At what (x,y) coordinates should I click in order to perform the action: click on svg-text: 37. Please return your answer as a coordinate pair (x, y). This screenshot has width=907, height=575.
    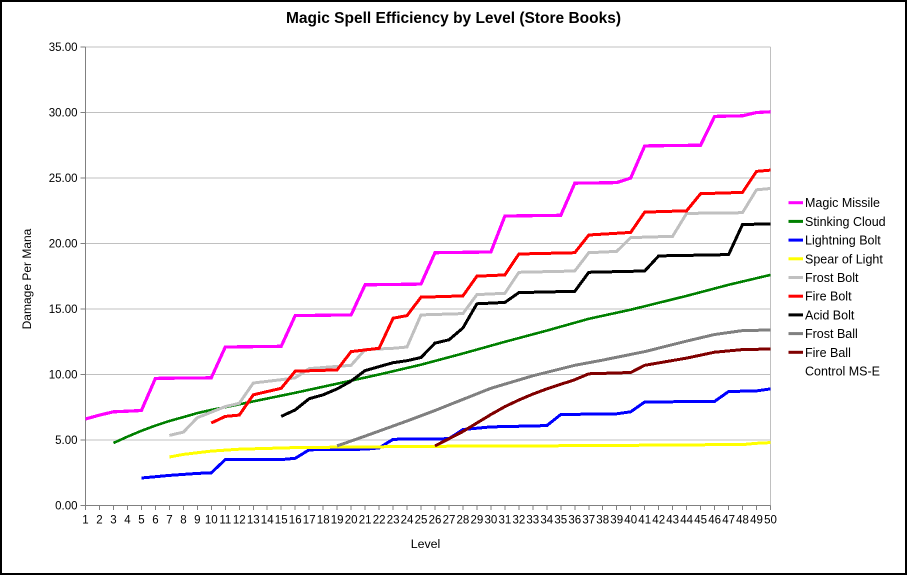
    Looking at the image, I should click on (588, 521).